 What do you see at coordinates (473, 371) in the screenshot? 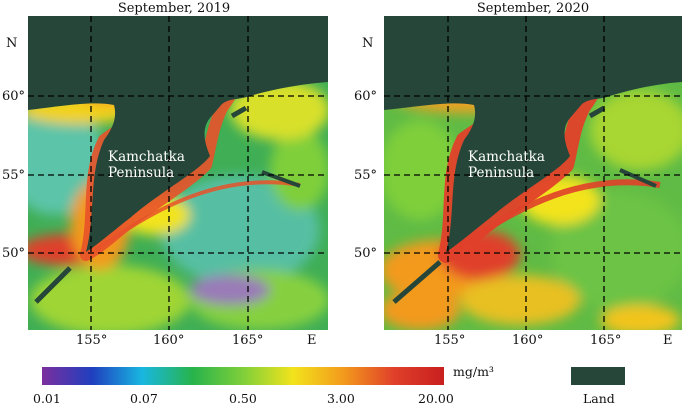
I see `colorbar-unit: mg/m³` at bounding box center [473, 371].